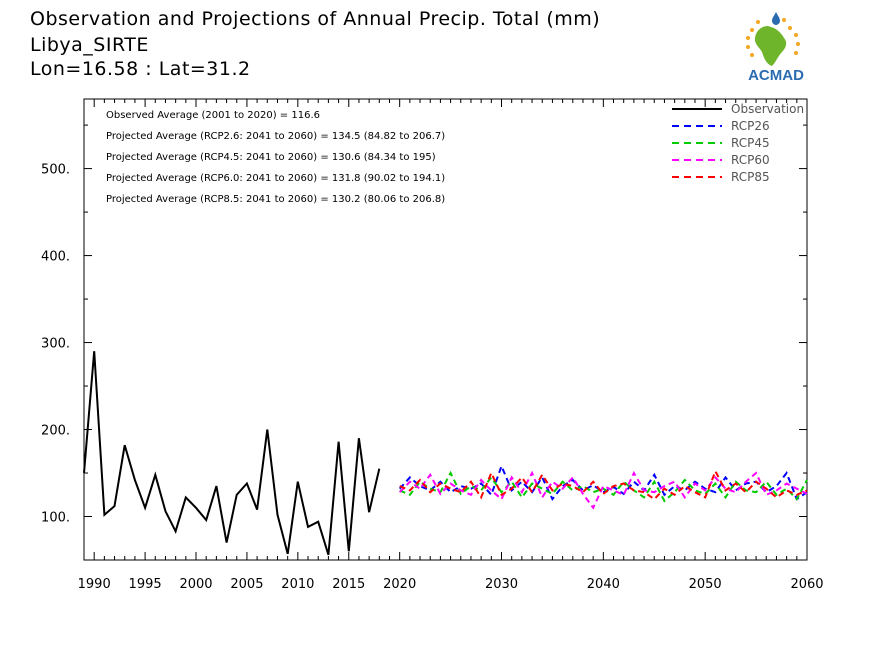 The image size is (879, 659). I want to click on y-tick-label: 500., so click(55, 170).